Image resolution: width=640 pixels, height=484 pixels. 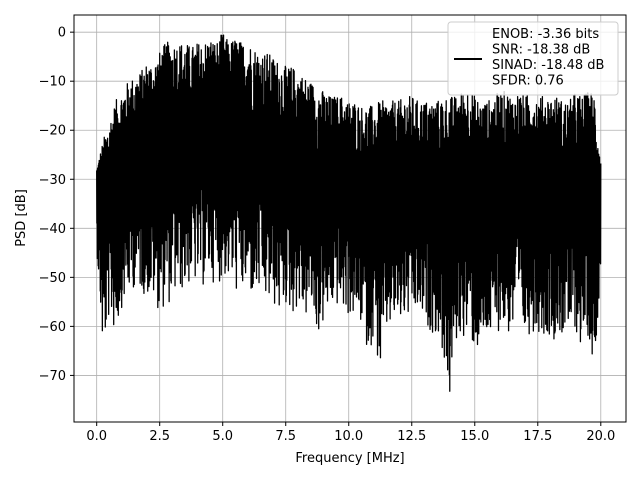 What do you see at coordinates (411, 436) in the screenshot?
I see `x-tick-label: 12.5` at bounding box center [411, 436].